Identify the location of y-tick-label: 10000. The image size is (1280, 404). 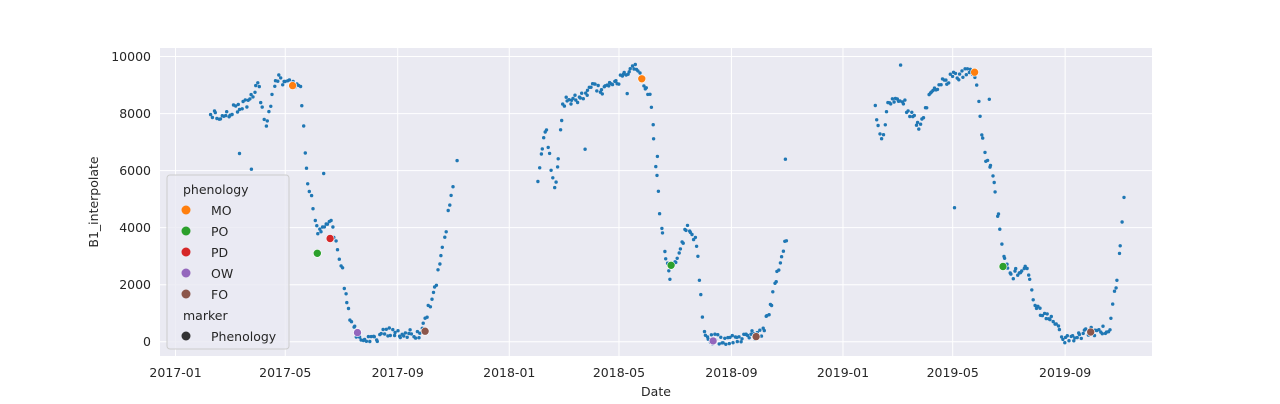
(131, 56).